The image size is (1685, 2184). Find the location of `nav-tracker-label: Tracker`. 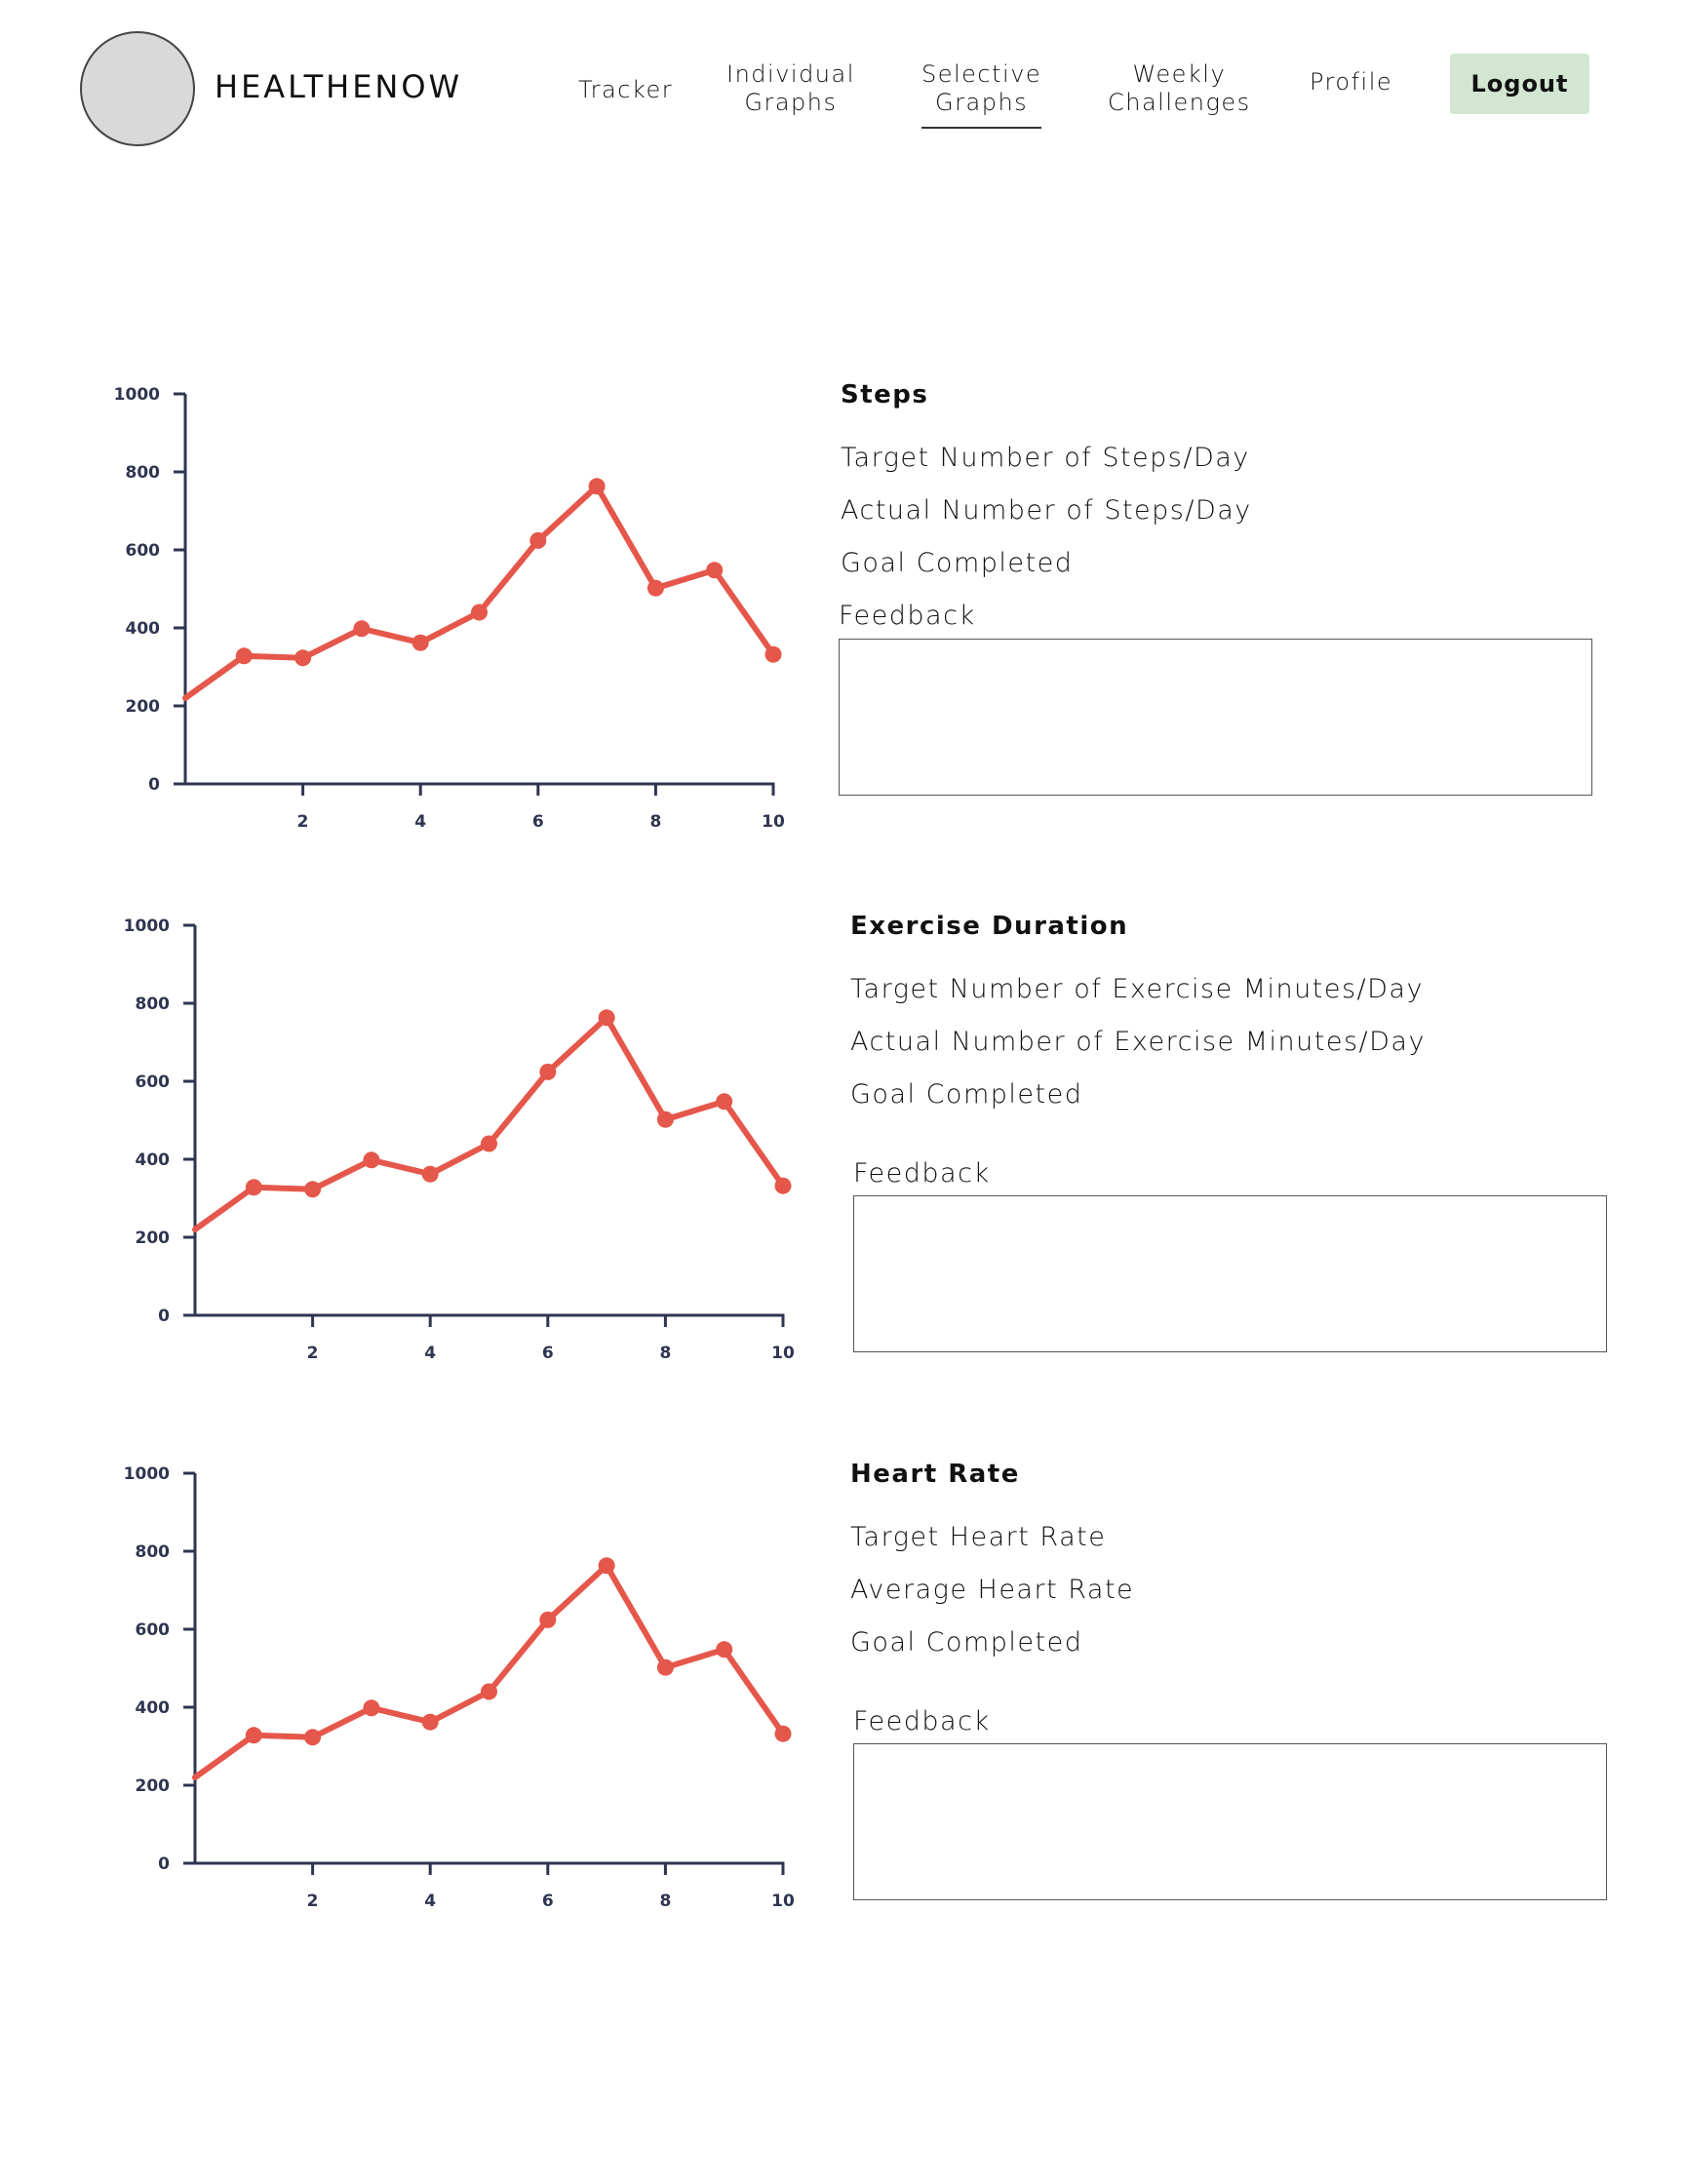

nav-tracker-label: Tracker is located at coordinates (626, 89).